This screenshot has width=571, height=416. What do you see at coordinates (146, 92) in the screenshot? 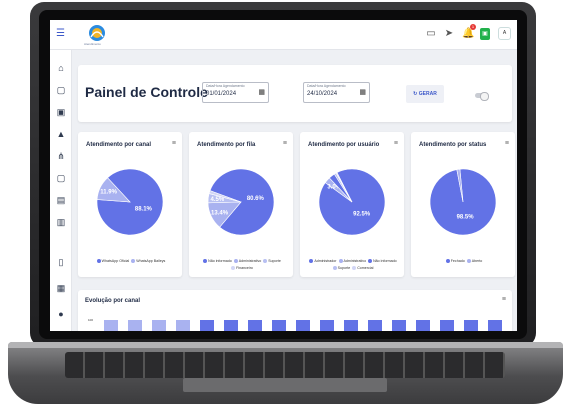
I see `page-title: Painel de Controle` at bounding box center [146, 92].